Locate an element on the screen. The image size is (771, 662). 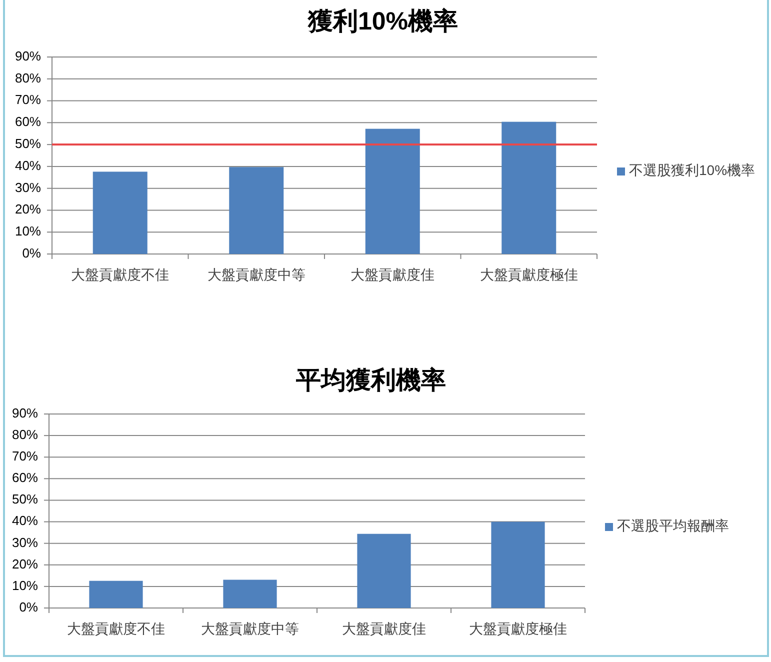
legend: 不選股獲利10%機率 is located at coordinates (686, 170).